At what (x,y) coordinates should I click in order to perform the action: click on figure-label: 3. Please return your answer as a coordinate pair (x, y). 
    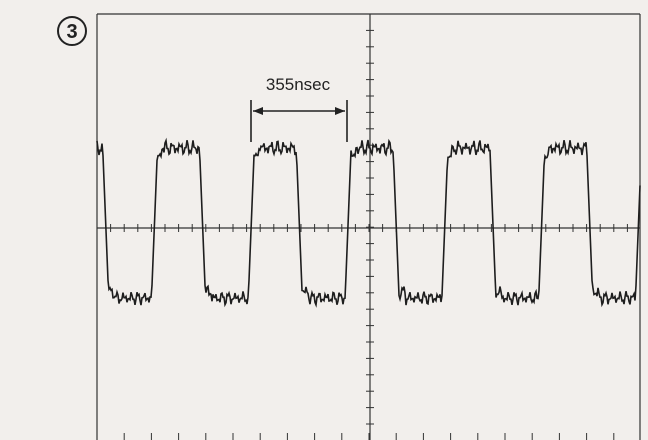
    Looking at the image, I should click on (71, 32).